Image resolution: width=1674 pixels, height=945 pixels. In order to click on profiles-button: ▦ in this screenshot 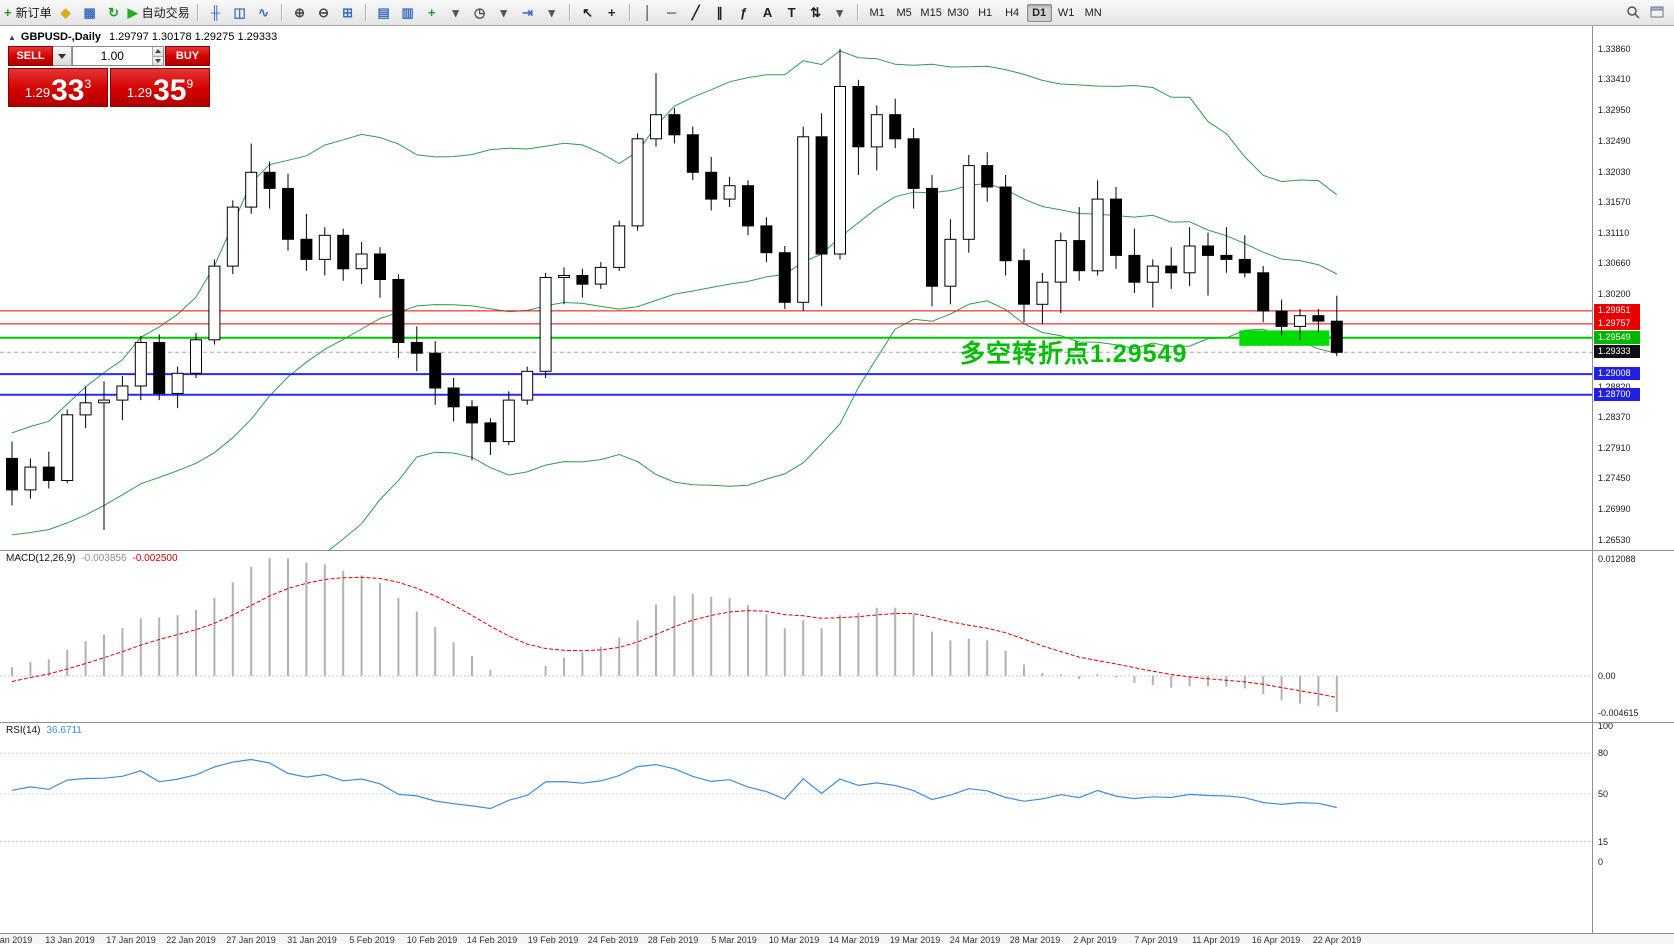, I will do `click(90, 13)`.